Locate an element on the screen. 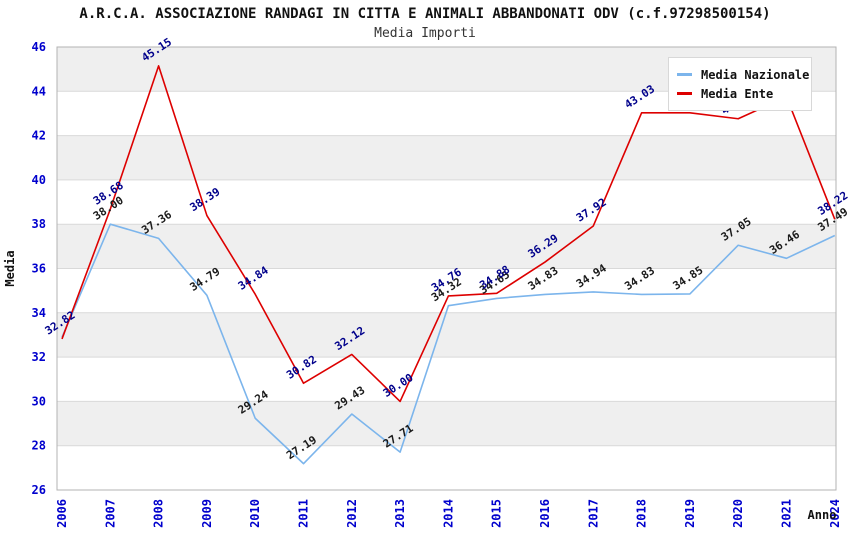 The image size is (850, 550). x-tick-label: 2008 is located at coordinates (159, 513).